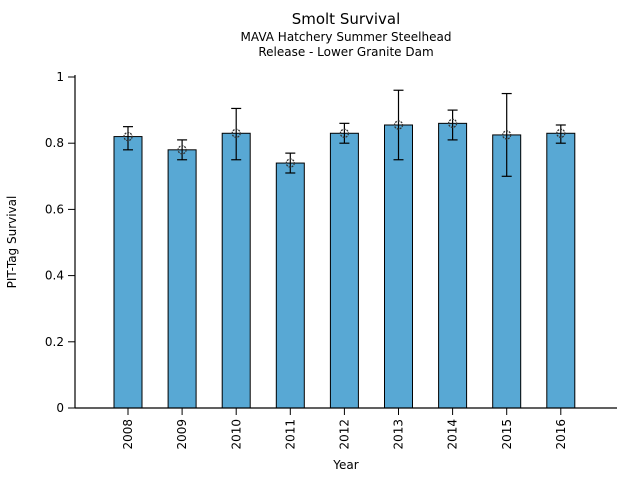 This screenshot has height=480, width=640. I want to click on y-tick-label: 0.6, so click(54, 209).